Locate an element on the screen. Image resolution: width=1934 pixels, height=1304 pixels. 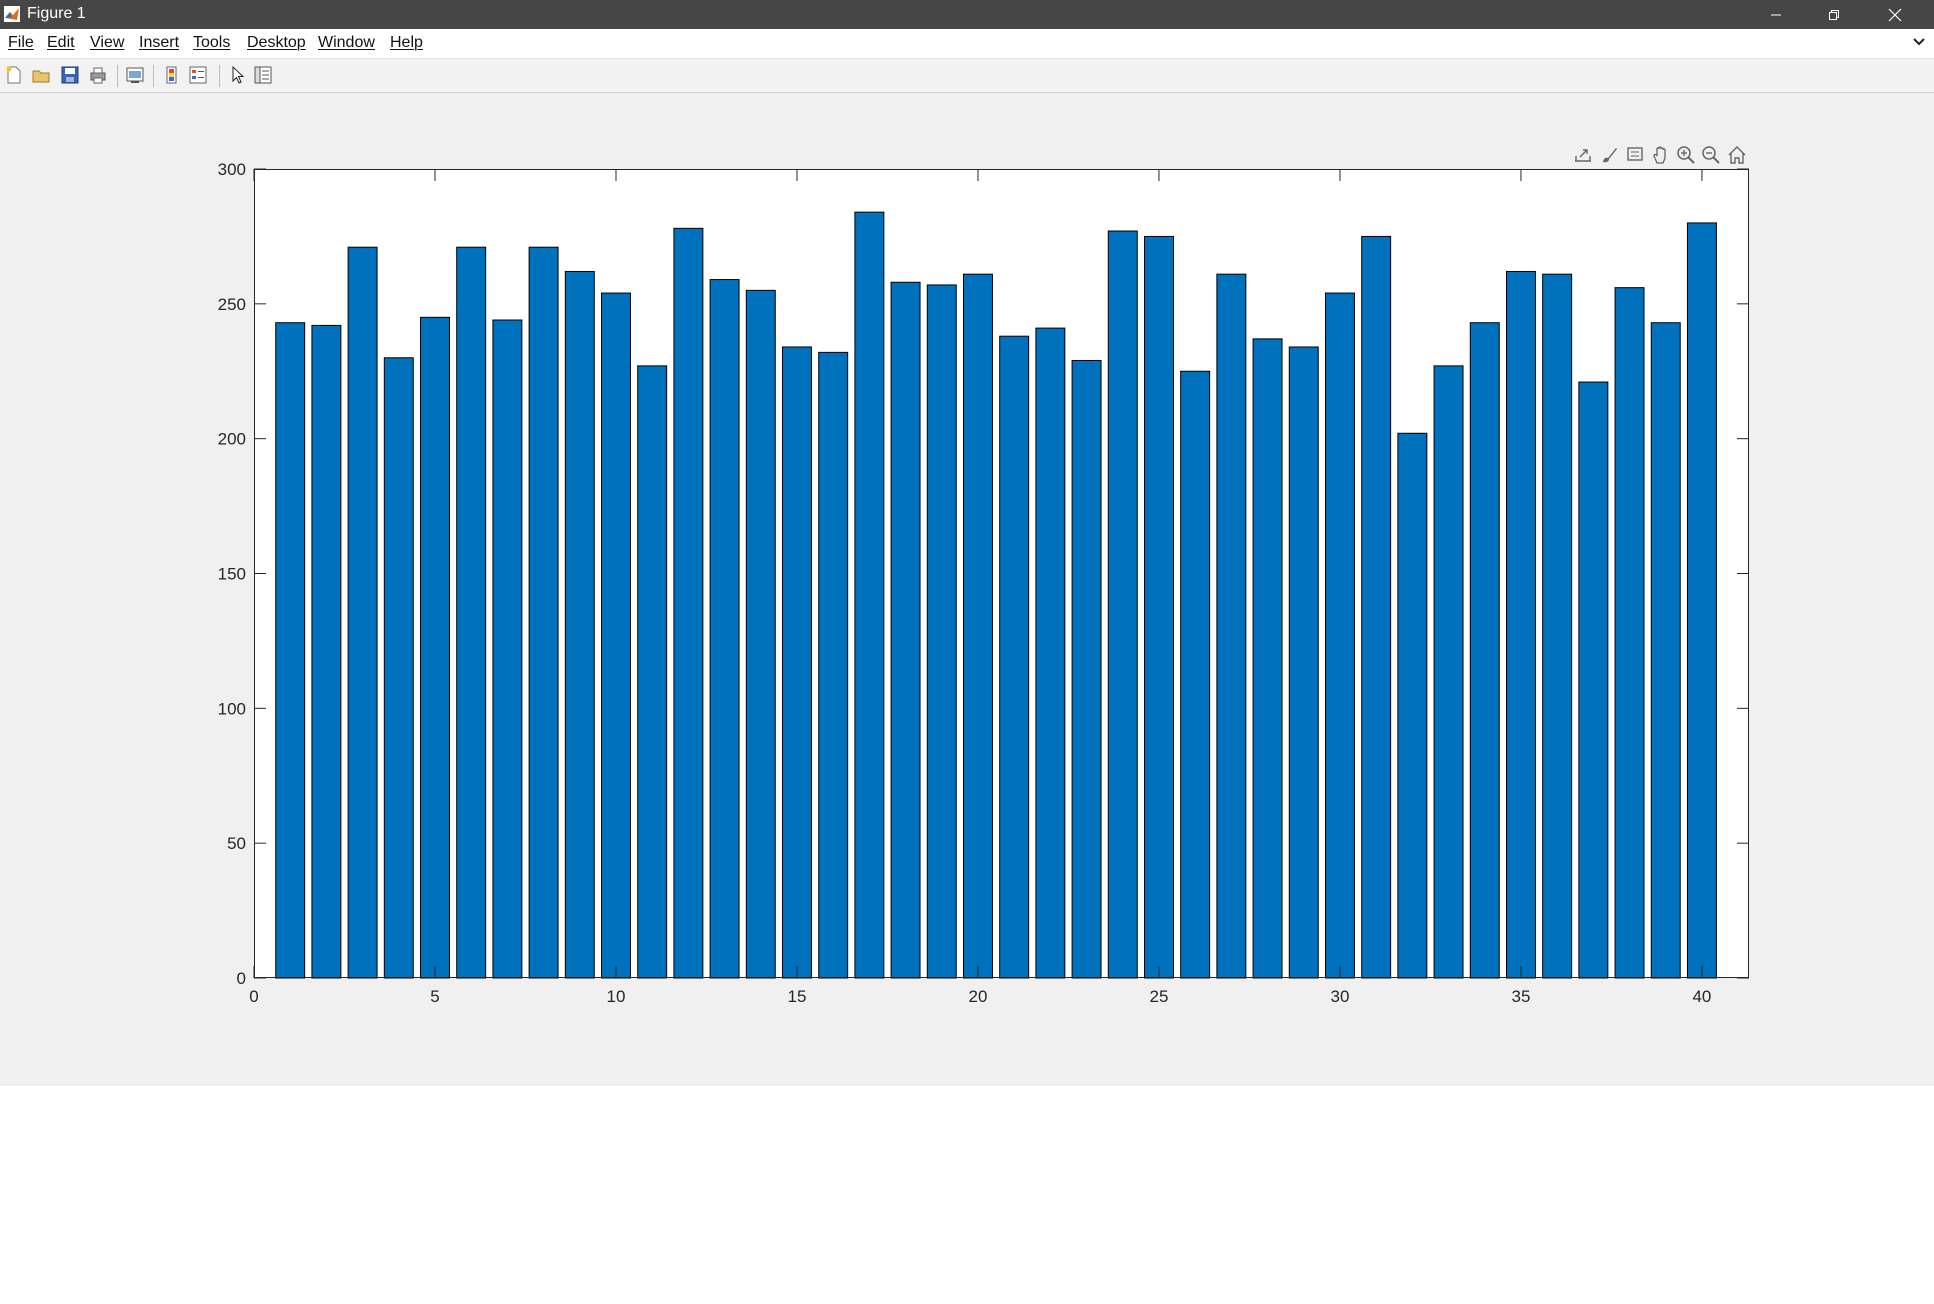
y-tick-label: 250 is located at coordinates (232, 304).